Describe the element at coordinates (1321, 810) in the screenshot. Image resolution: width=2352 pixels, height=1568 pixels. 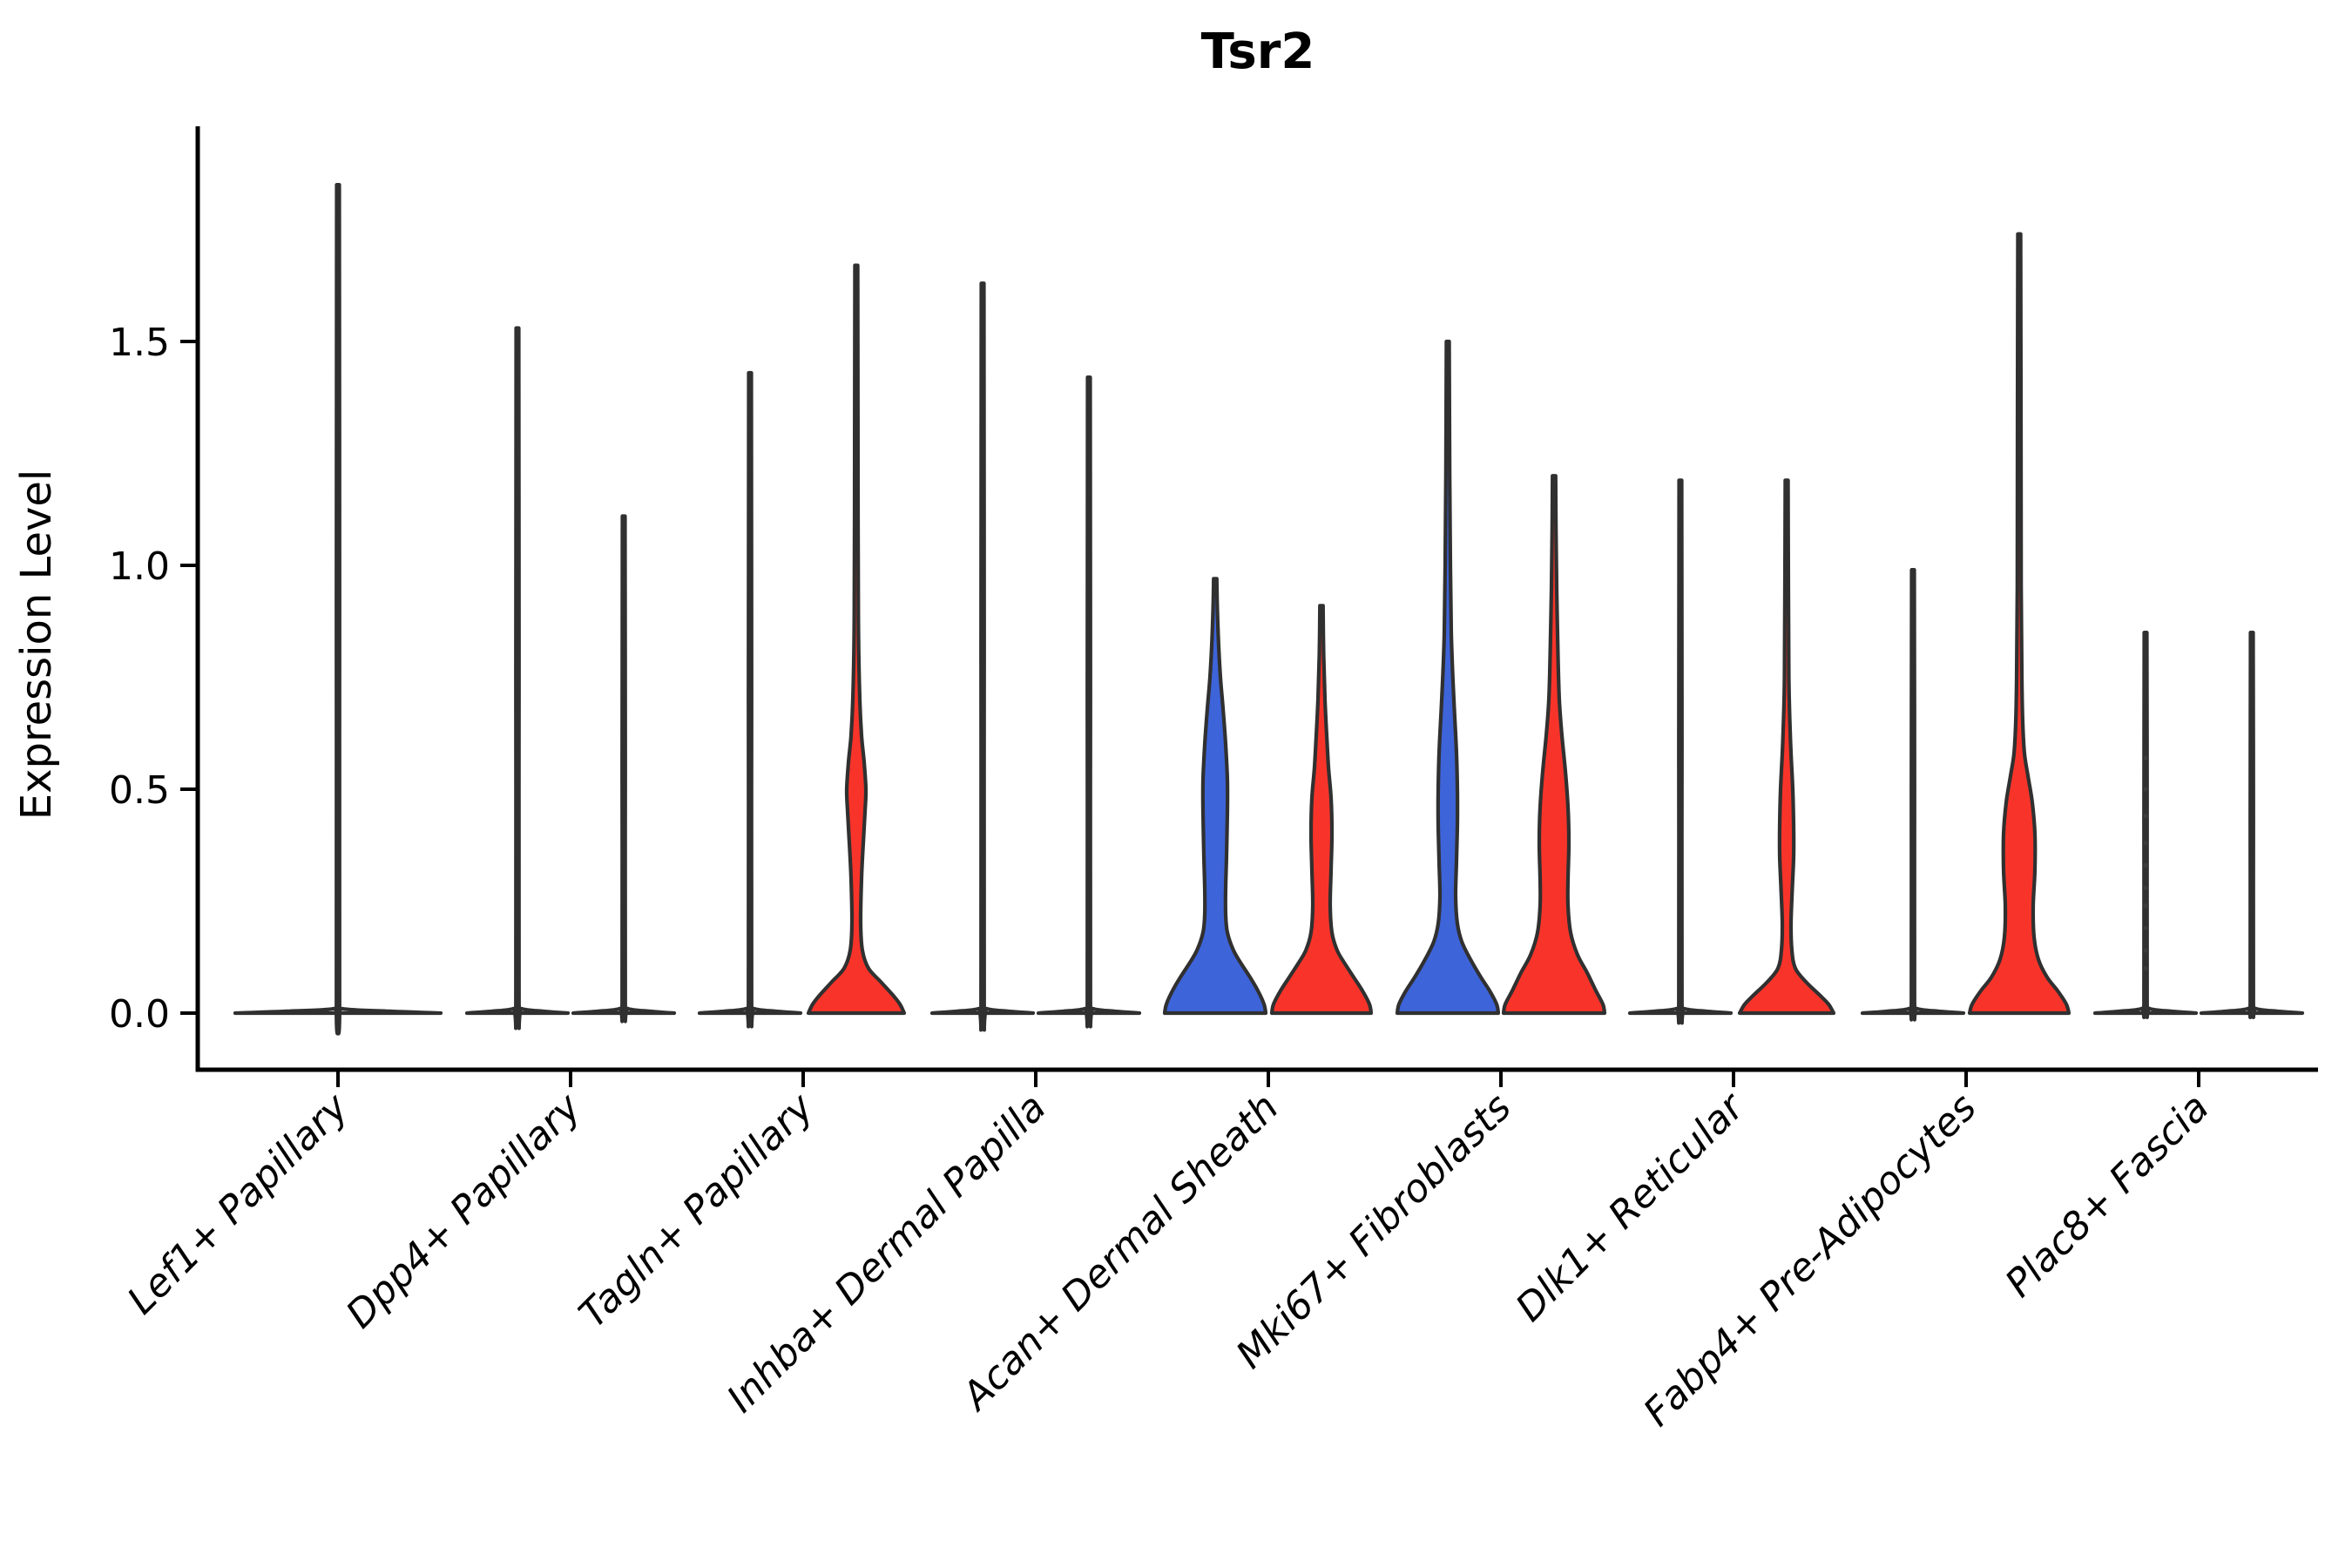
I see `violin-acan-dermal-sheath-right` at that location.